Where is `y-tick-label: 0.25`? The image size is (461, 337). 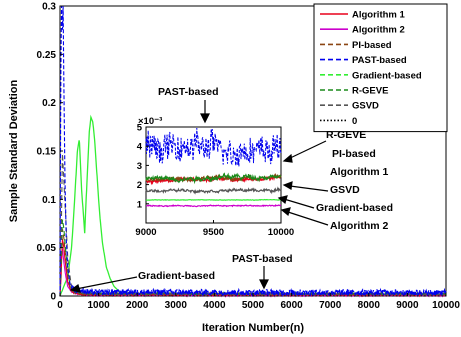
y-tick-label: 0.25 is located at coordinates (47, 55).